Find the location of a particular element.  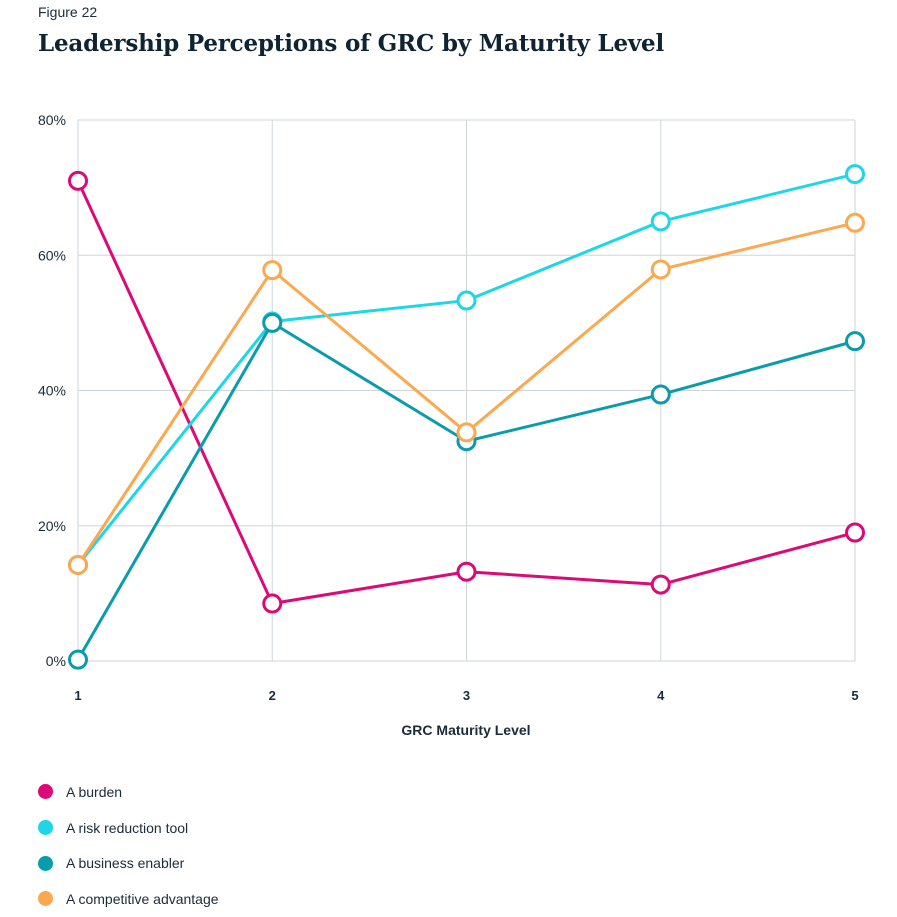

x-tick-label: 1 is located at coordinates (77, 695).